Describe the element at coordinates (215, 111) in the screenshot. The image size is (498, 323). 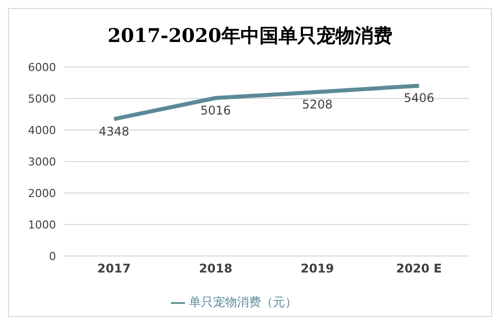
I see `data-label: 5016` at that location.